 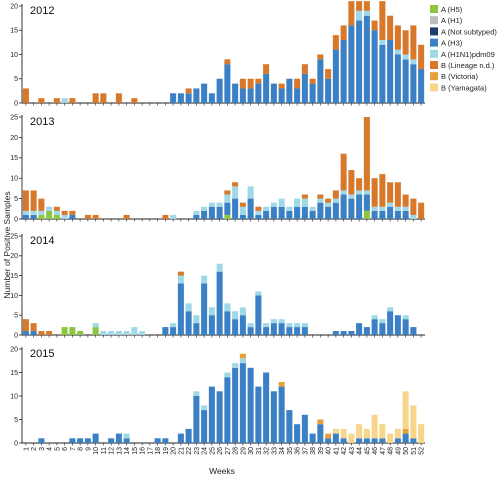 What do you see at coordinates (398, 451) in the screenshot?
I see `week-label: 49` at bounding box center [398, 451].